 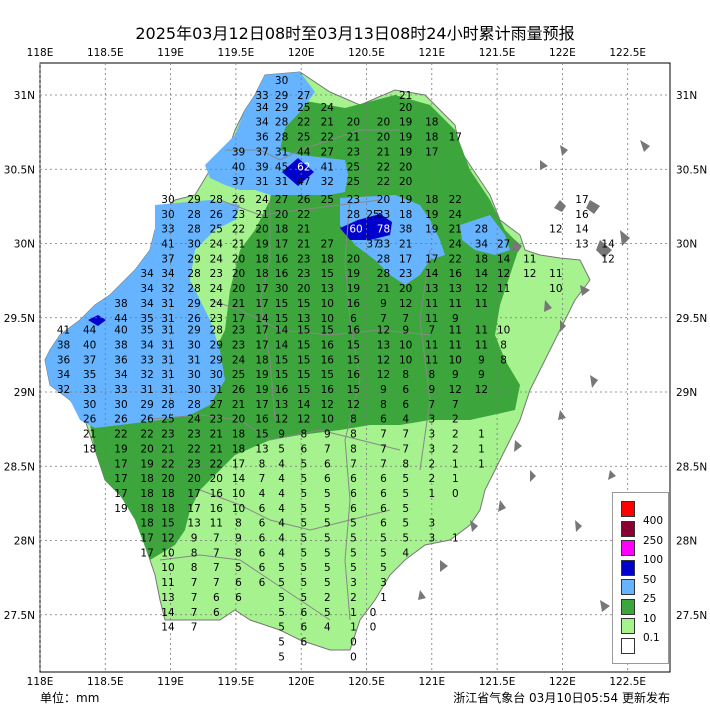 I want to click on lon-tick-label: 119E, so click(x=170, y=682).